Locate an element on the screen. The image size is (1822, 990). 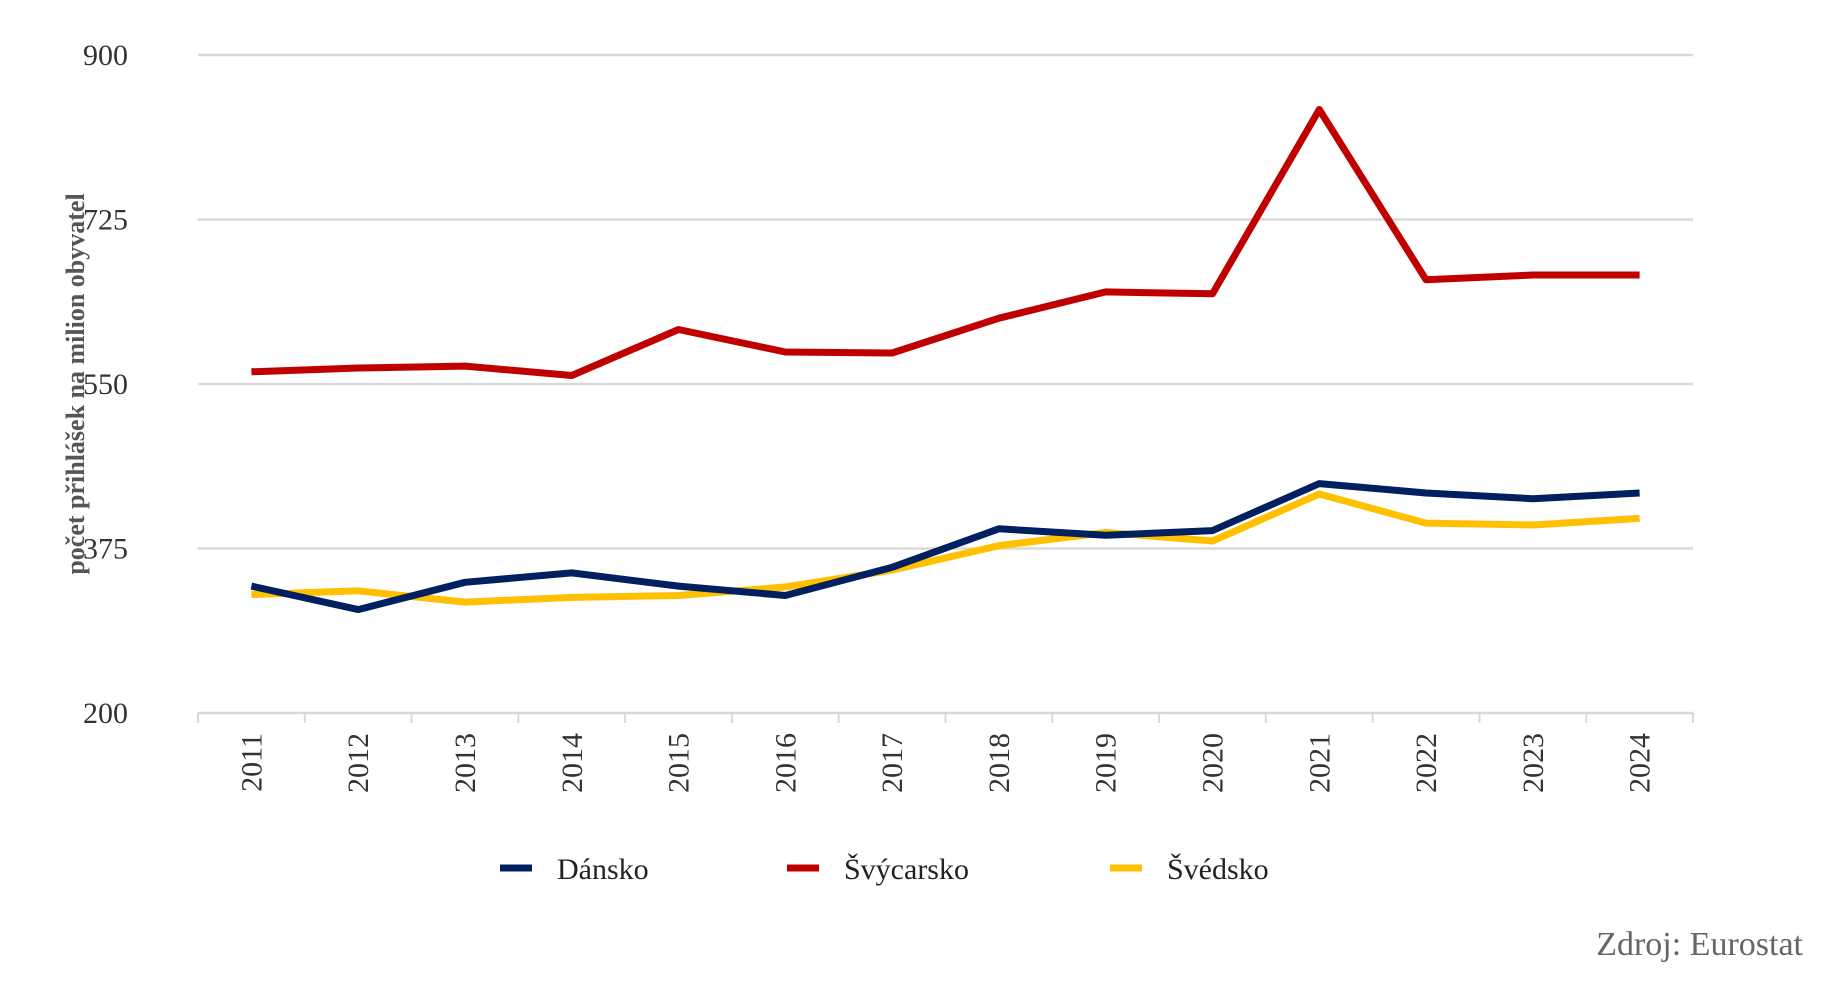
x-tick-label: 2016 is located at coordinates (785, 763).